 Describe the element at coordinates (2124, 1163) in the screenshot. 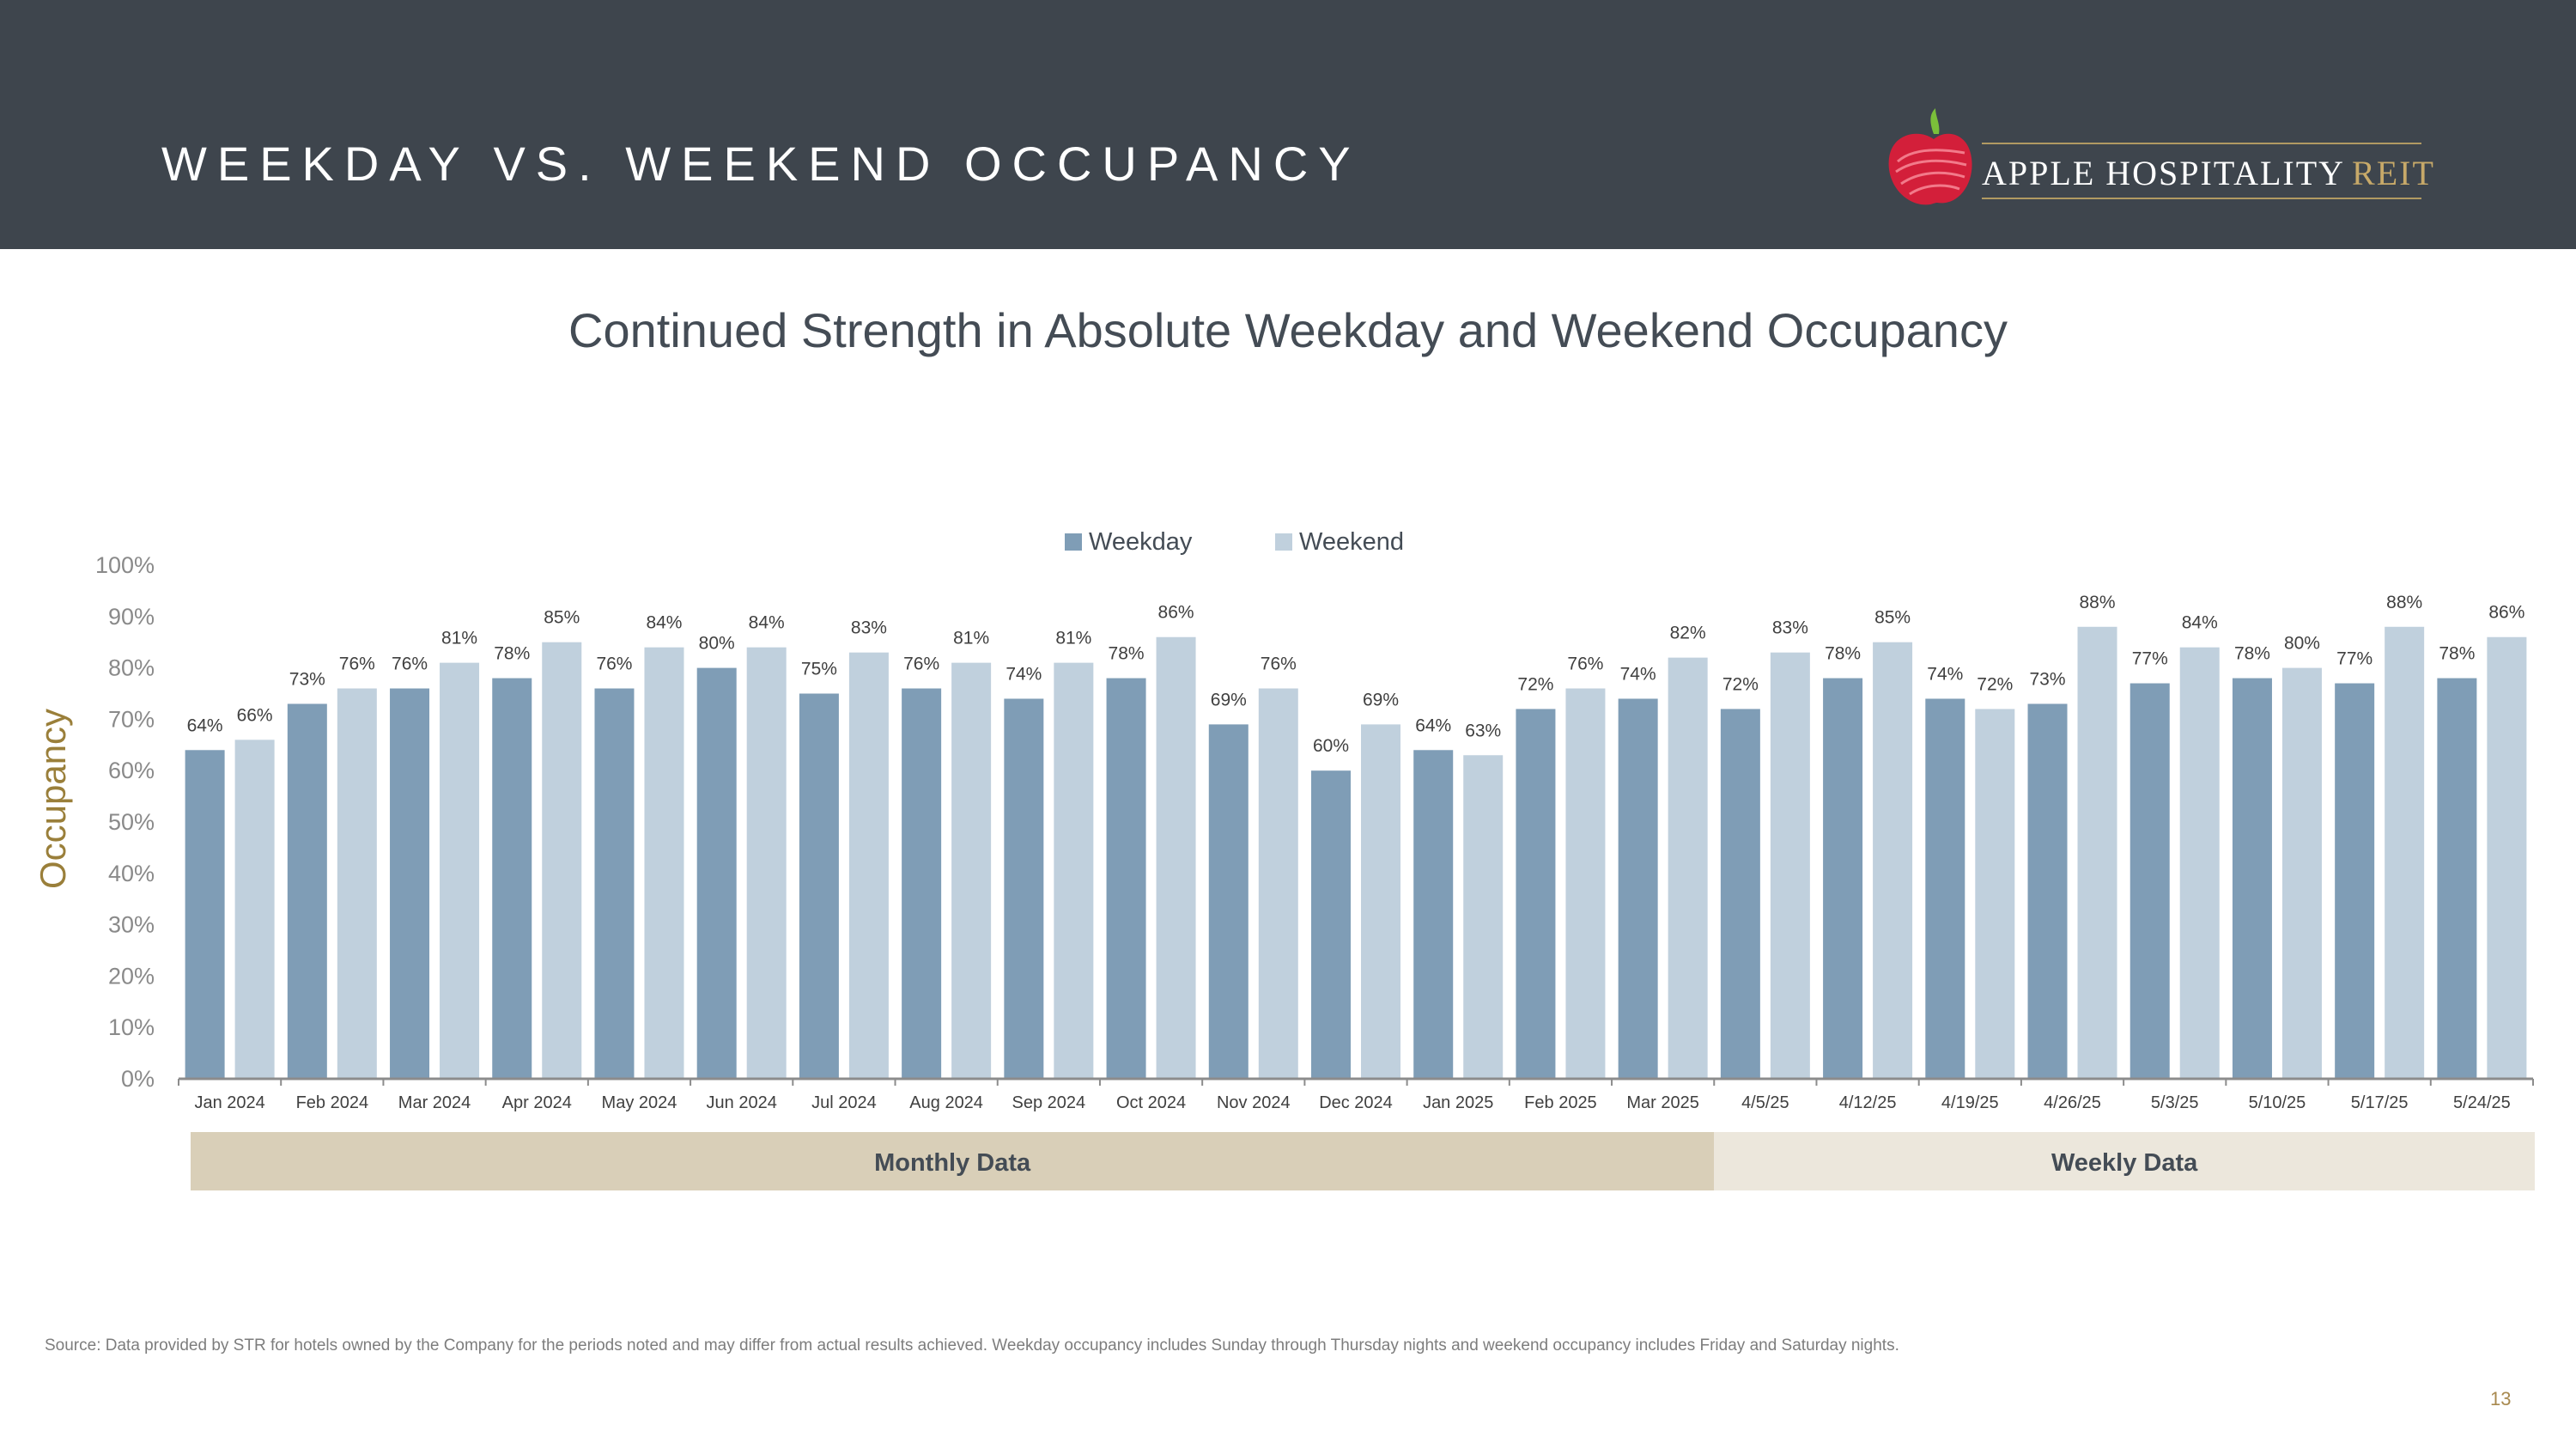

I see `group-label-weekly-data: Weekly Data` at that location.